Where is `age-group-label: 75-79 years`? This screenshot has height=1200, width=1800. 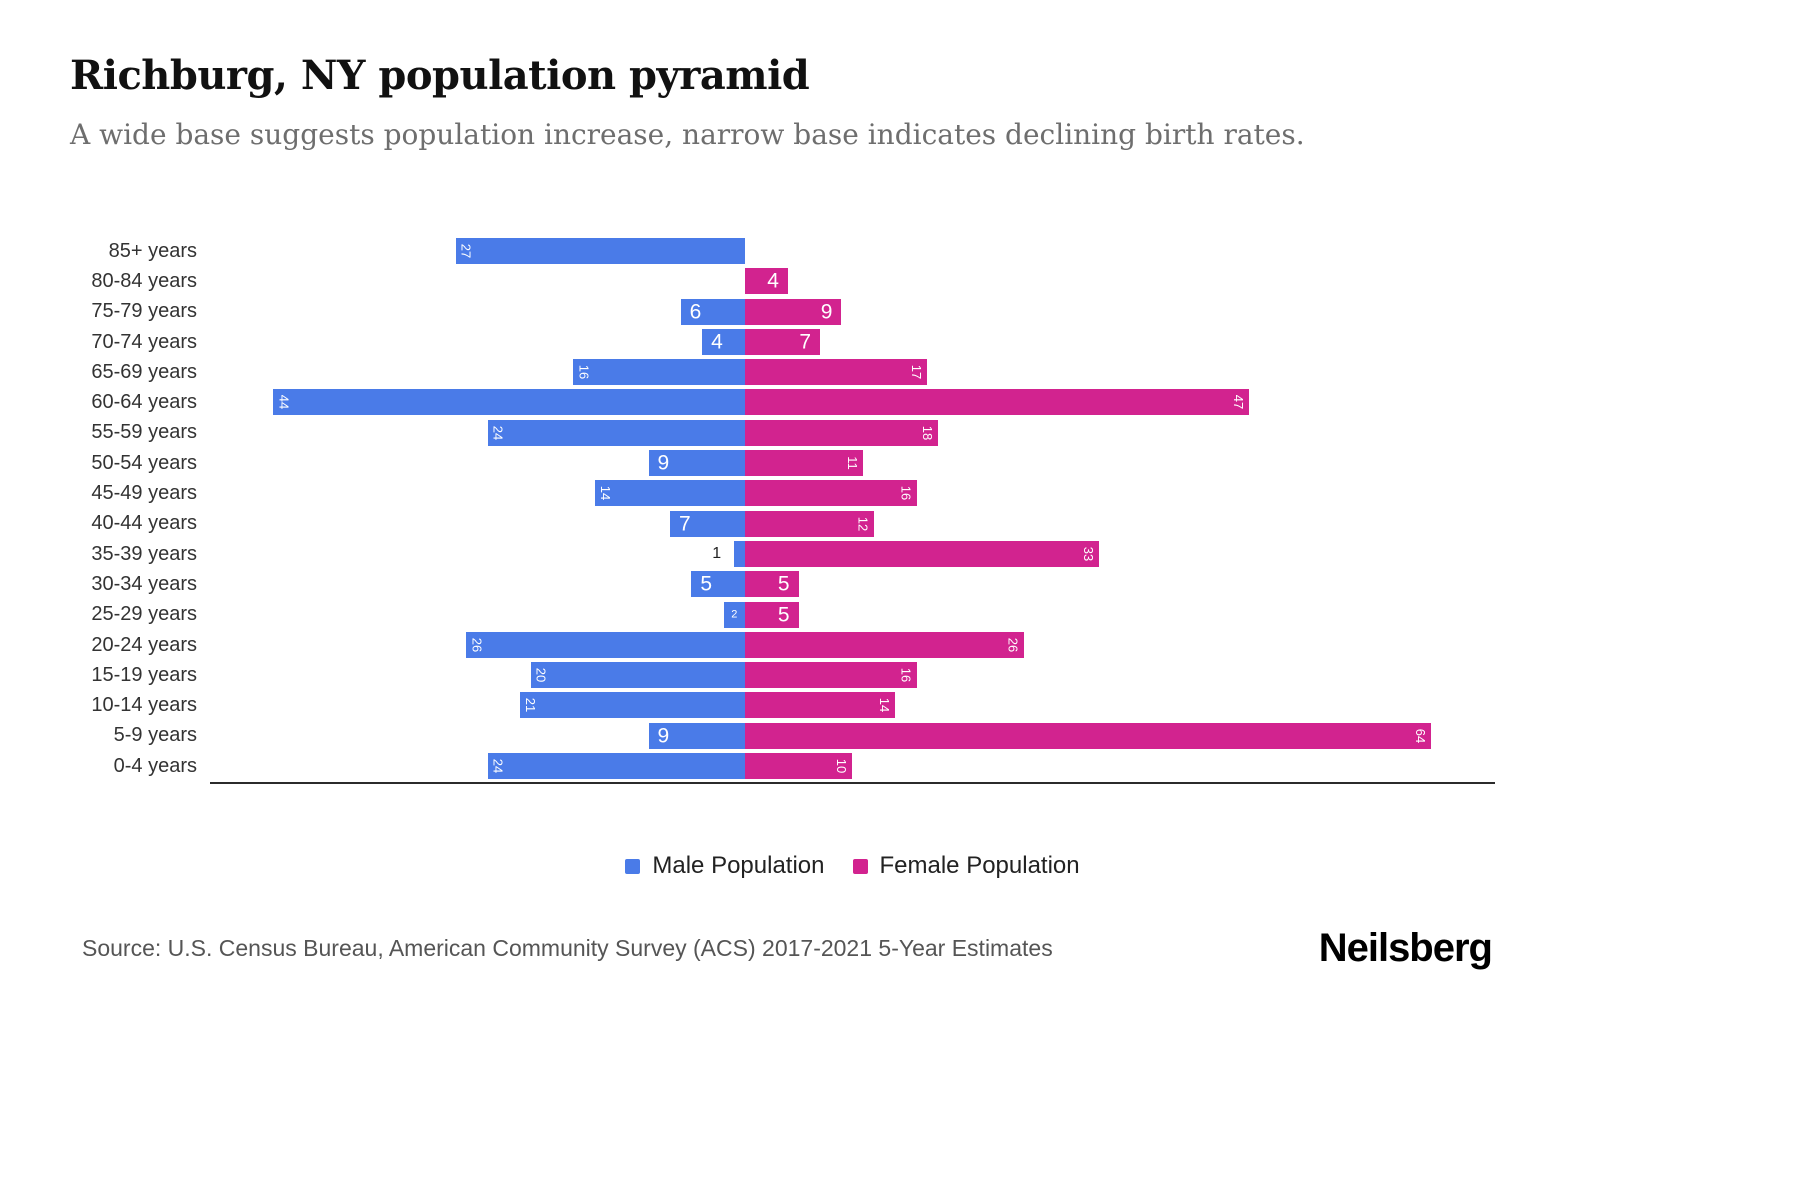 age-group-label: 75-79 years is located at coordinates (144, 311).